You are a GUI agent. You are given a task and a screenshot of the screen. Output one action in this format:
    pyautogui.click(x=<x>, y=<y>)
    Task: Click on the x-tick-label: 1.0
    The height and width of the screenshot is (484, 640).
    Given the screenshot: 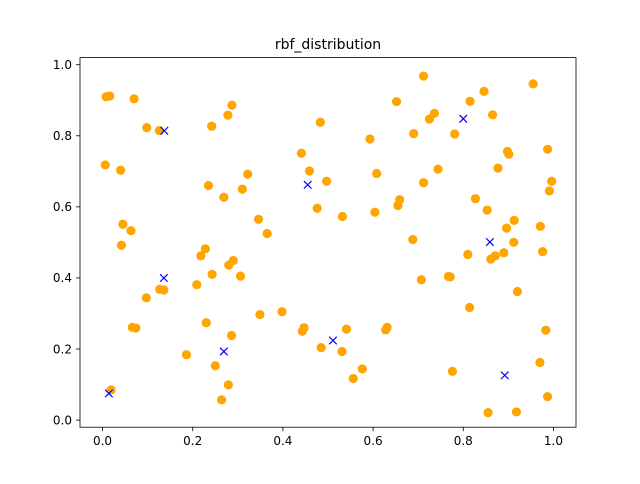 What is the action you would take?
    pyautogui.click(x=553, y=441)
    